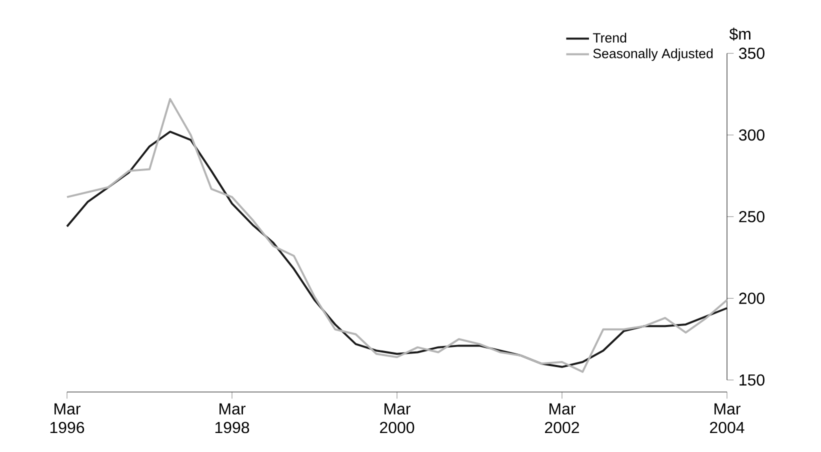 The height and width of the screenshot is (452, 821). What do you see at coordinates (751, 216) in the screenshot?
I see `y-tick-label: 250` at bounding box center [751, 216].